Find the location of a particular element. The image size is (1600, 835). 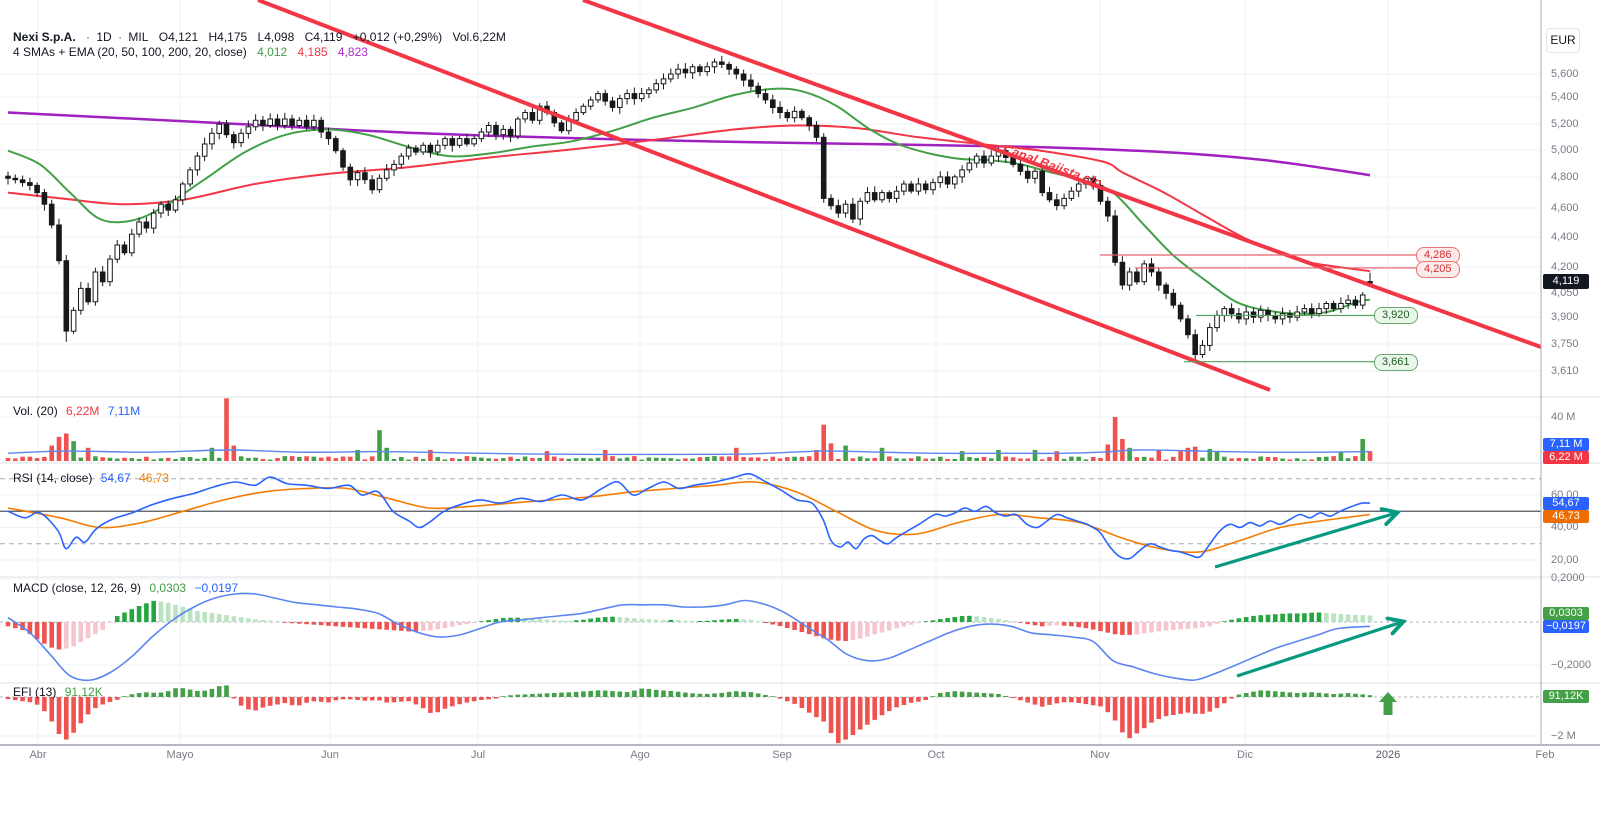

price-level-label-3661: 3,661 is located at coordinates (1396, 362).